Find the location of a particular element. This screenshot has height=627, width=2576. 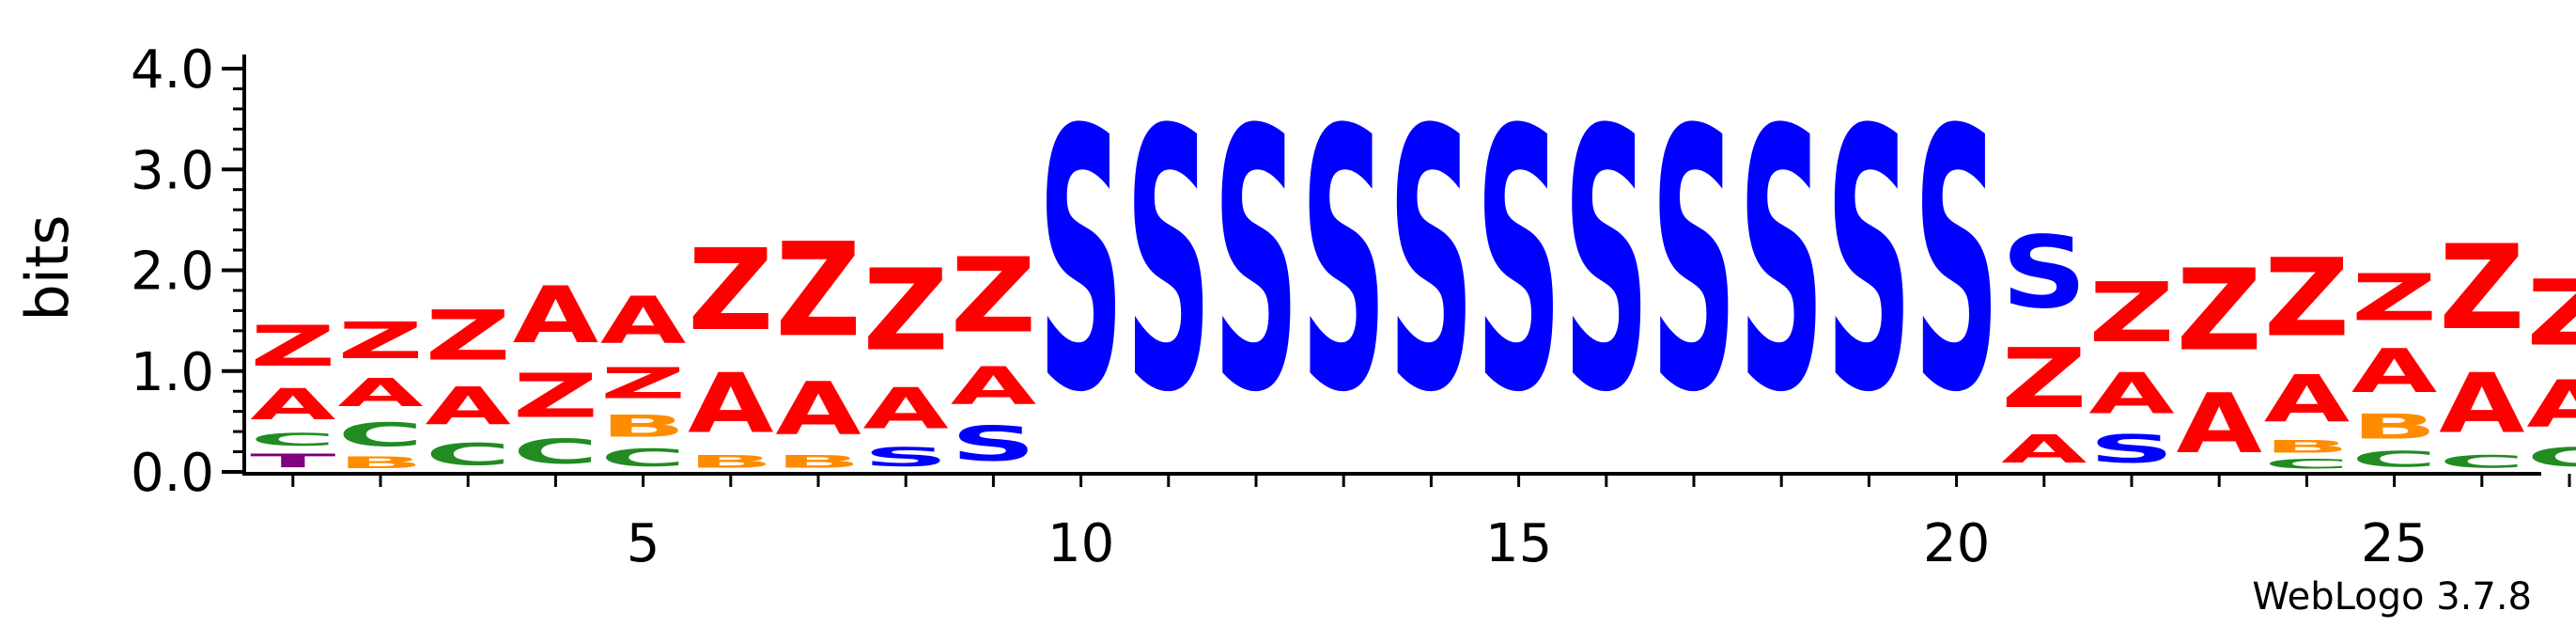

logo-letter-A-pos-25: A is located at coordinates (2394, 371).